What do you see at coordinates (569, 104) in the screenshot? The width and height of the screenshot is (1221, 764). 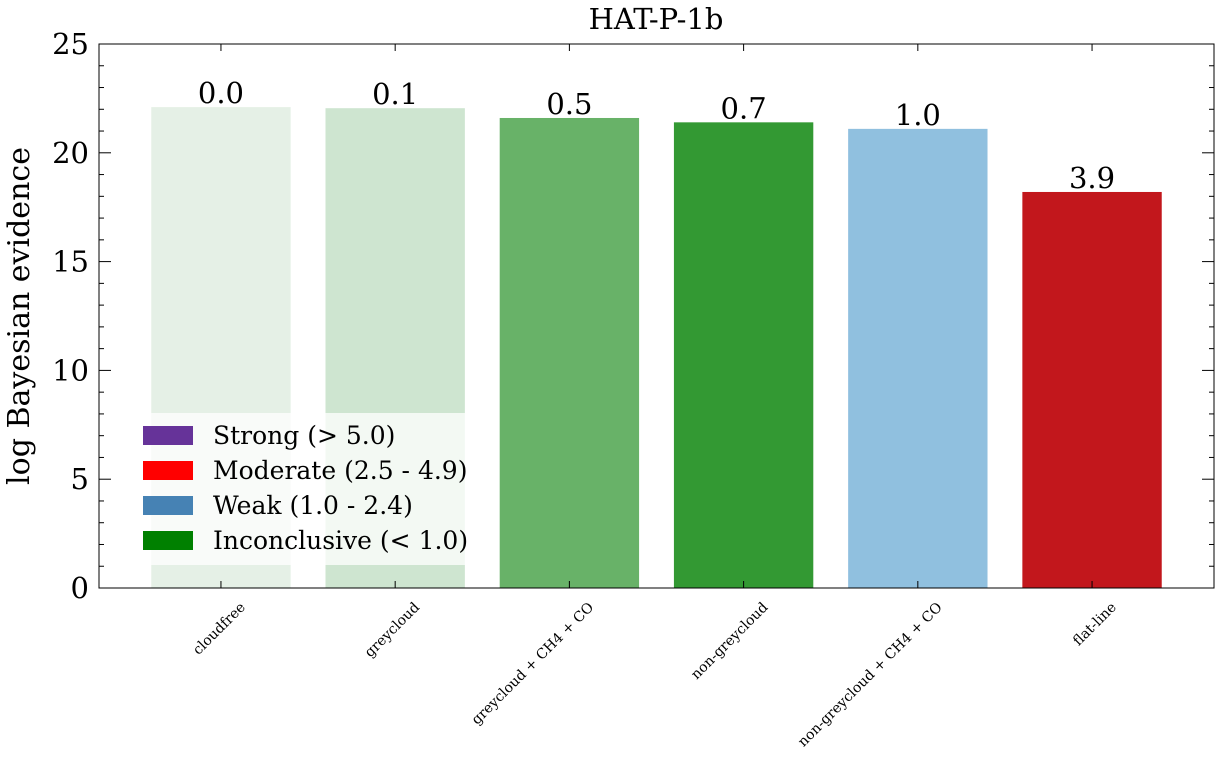 I see `bar-value-label-2: 0.5` at bounding box center [569, 104].